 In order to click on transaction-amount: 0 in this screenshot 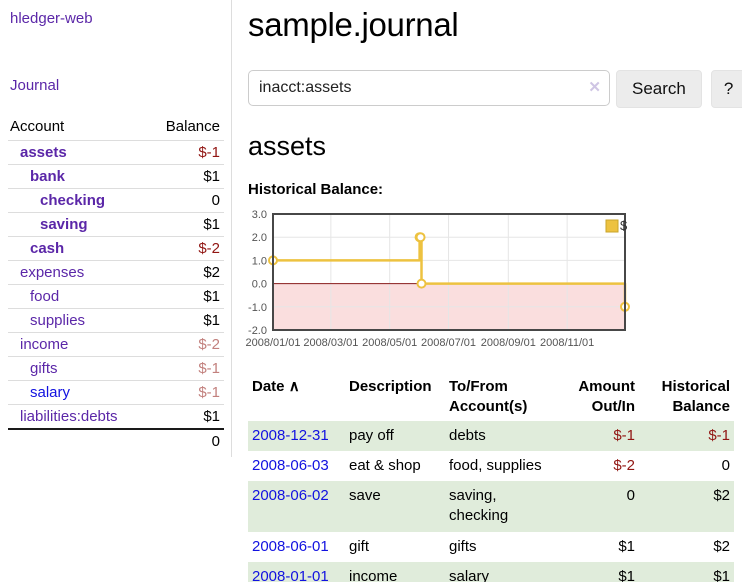, I will do `click(630, 495)`.